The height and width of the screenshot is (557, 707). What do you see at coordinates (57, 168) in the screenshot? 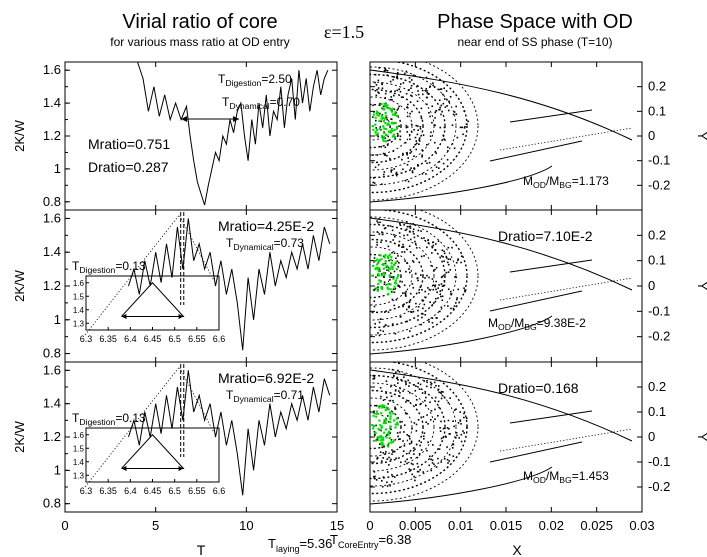
I see `y-tick-label: 1` at bounding box center [57, 168].